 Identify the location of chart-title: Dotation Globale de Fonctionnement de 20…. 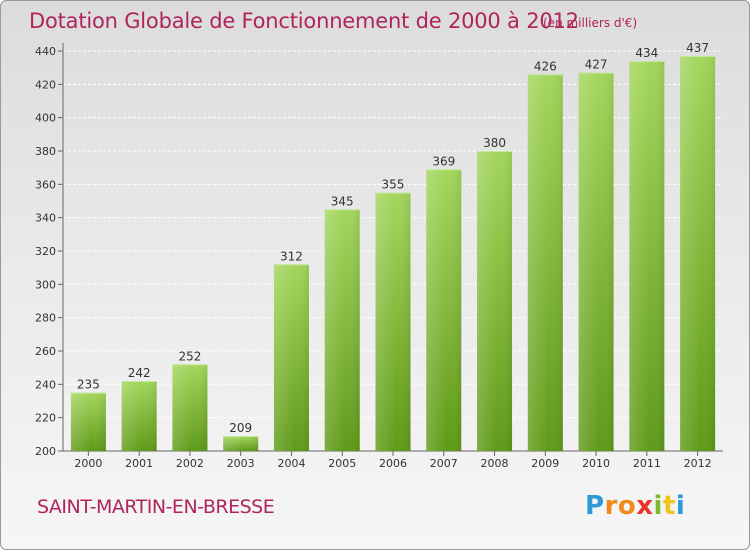
(304, 21).